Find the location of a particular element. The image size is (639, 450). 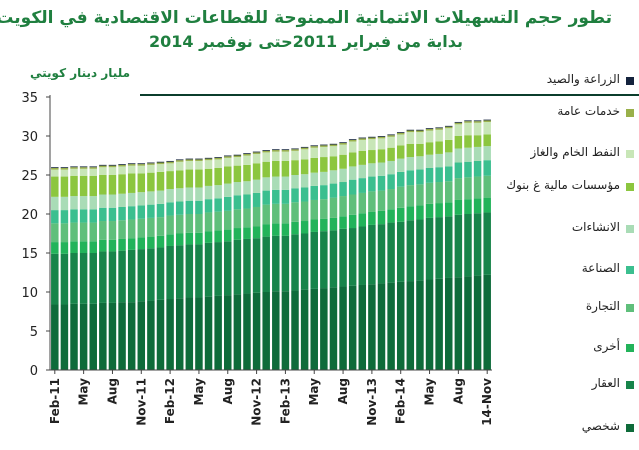

legend-label: النفط الخام والغاز is located at coordinates (575, 152).